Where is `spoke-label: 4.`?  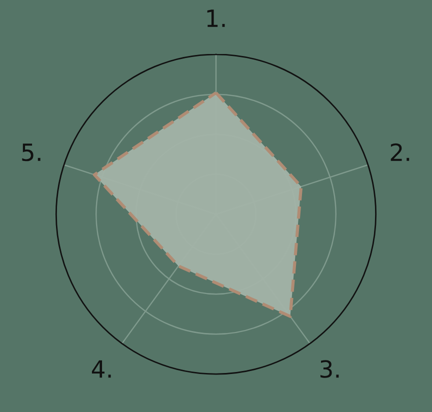 spoke-label: 4. is located at coordinates (101, 369).